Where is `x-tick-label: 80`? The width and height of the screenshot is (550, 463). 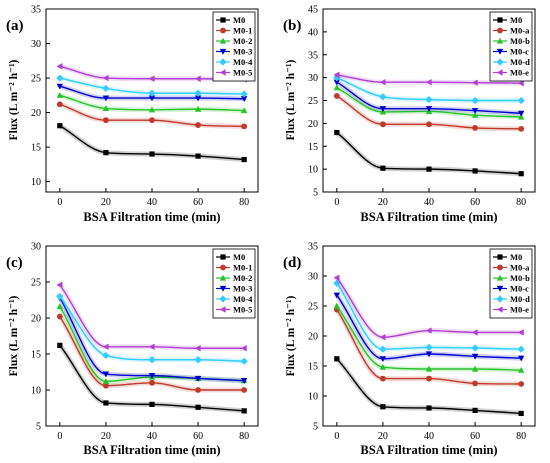 x-tick-label: 80 is located at coordinates (244, 202).